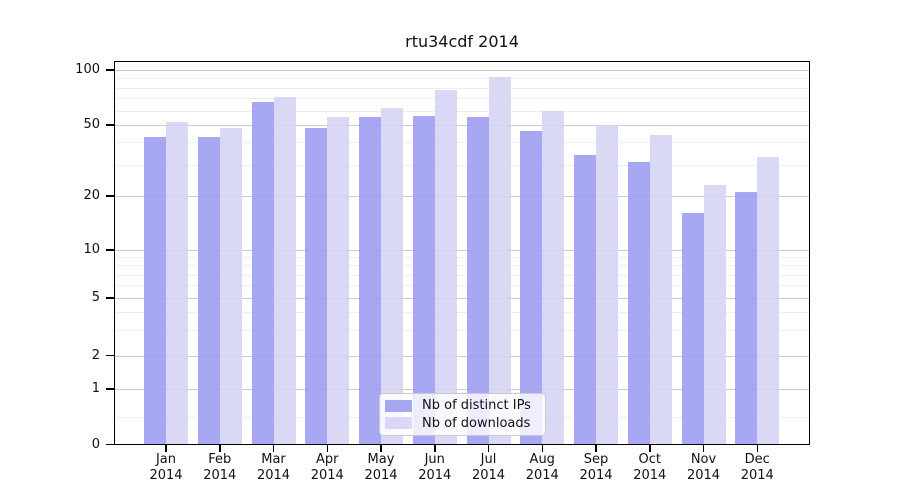 The image size is (900, 500). I want to click on legend-item-distinct-ips: Nb of distinct IPs, so click(465, 405).